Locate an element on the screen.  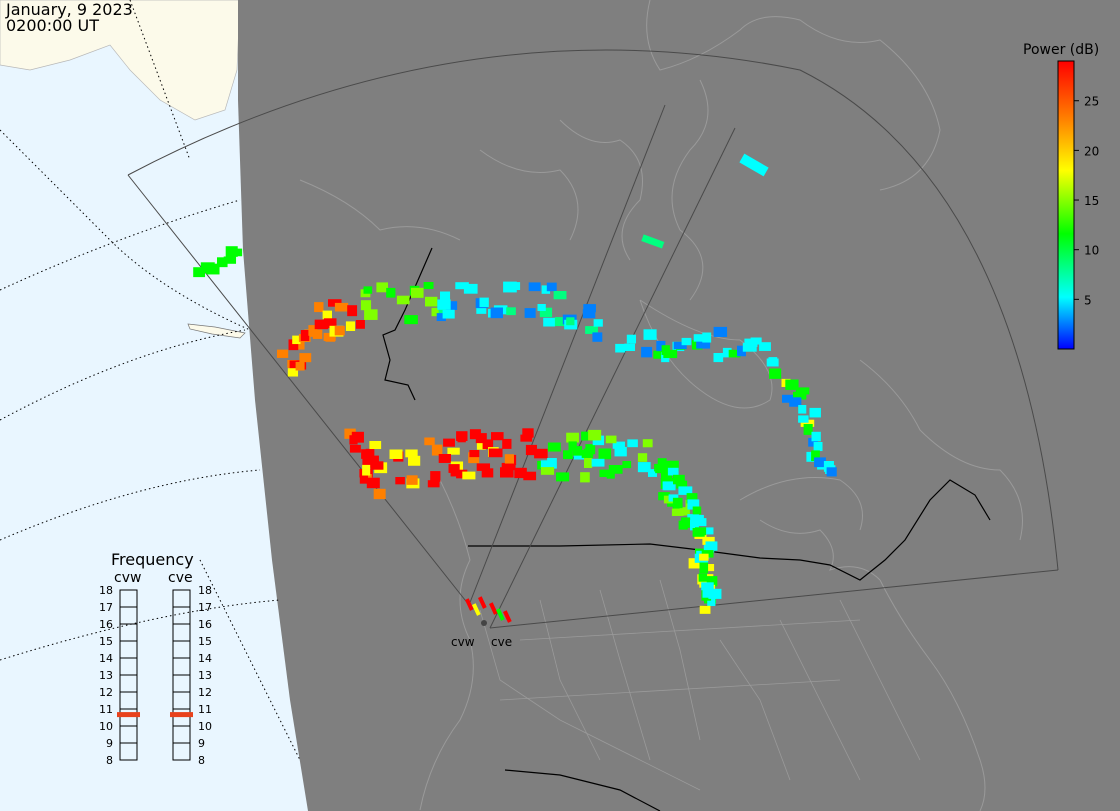
frequency-gauge-cell is located at coordinates (181, 751).